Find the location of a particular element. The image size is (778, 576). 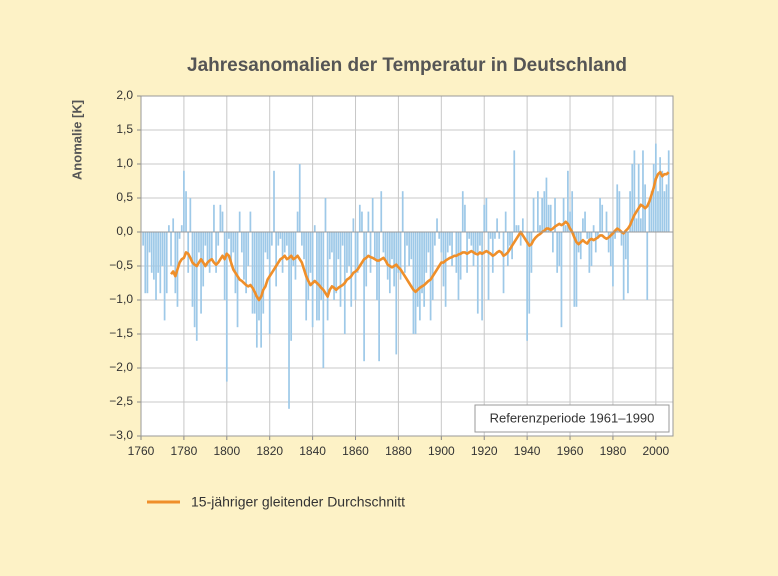

x-tick-label: 1980 is located at coordinates (613, 451).